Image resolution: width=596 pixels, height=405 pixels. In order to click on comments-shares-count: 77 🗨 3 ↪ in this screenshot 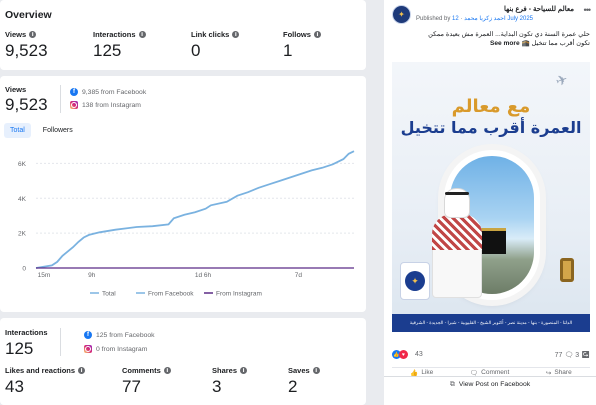, I will do `click(572, 355)`.